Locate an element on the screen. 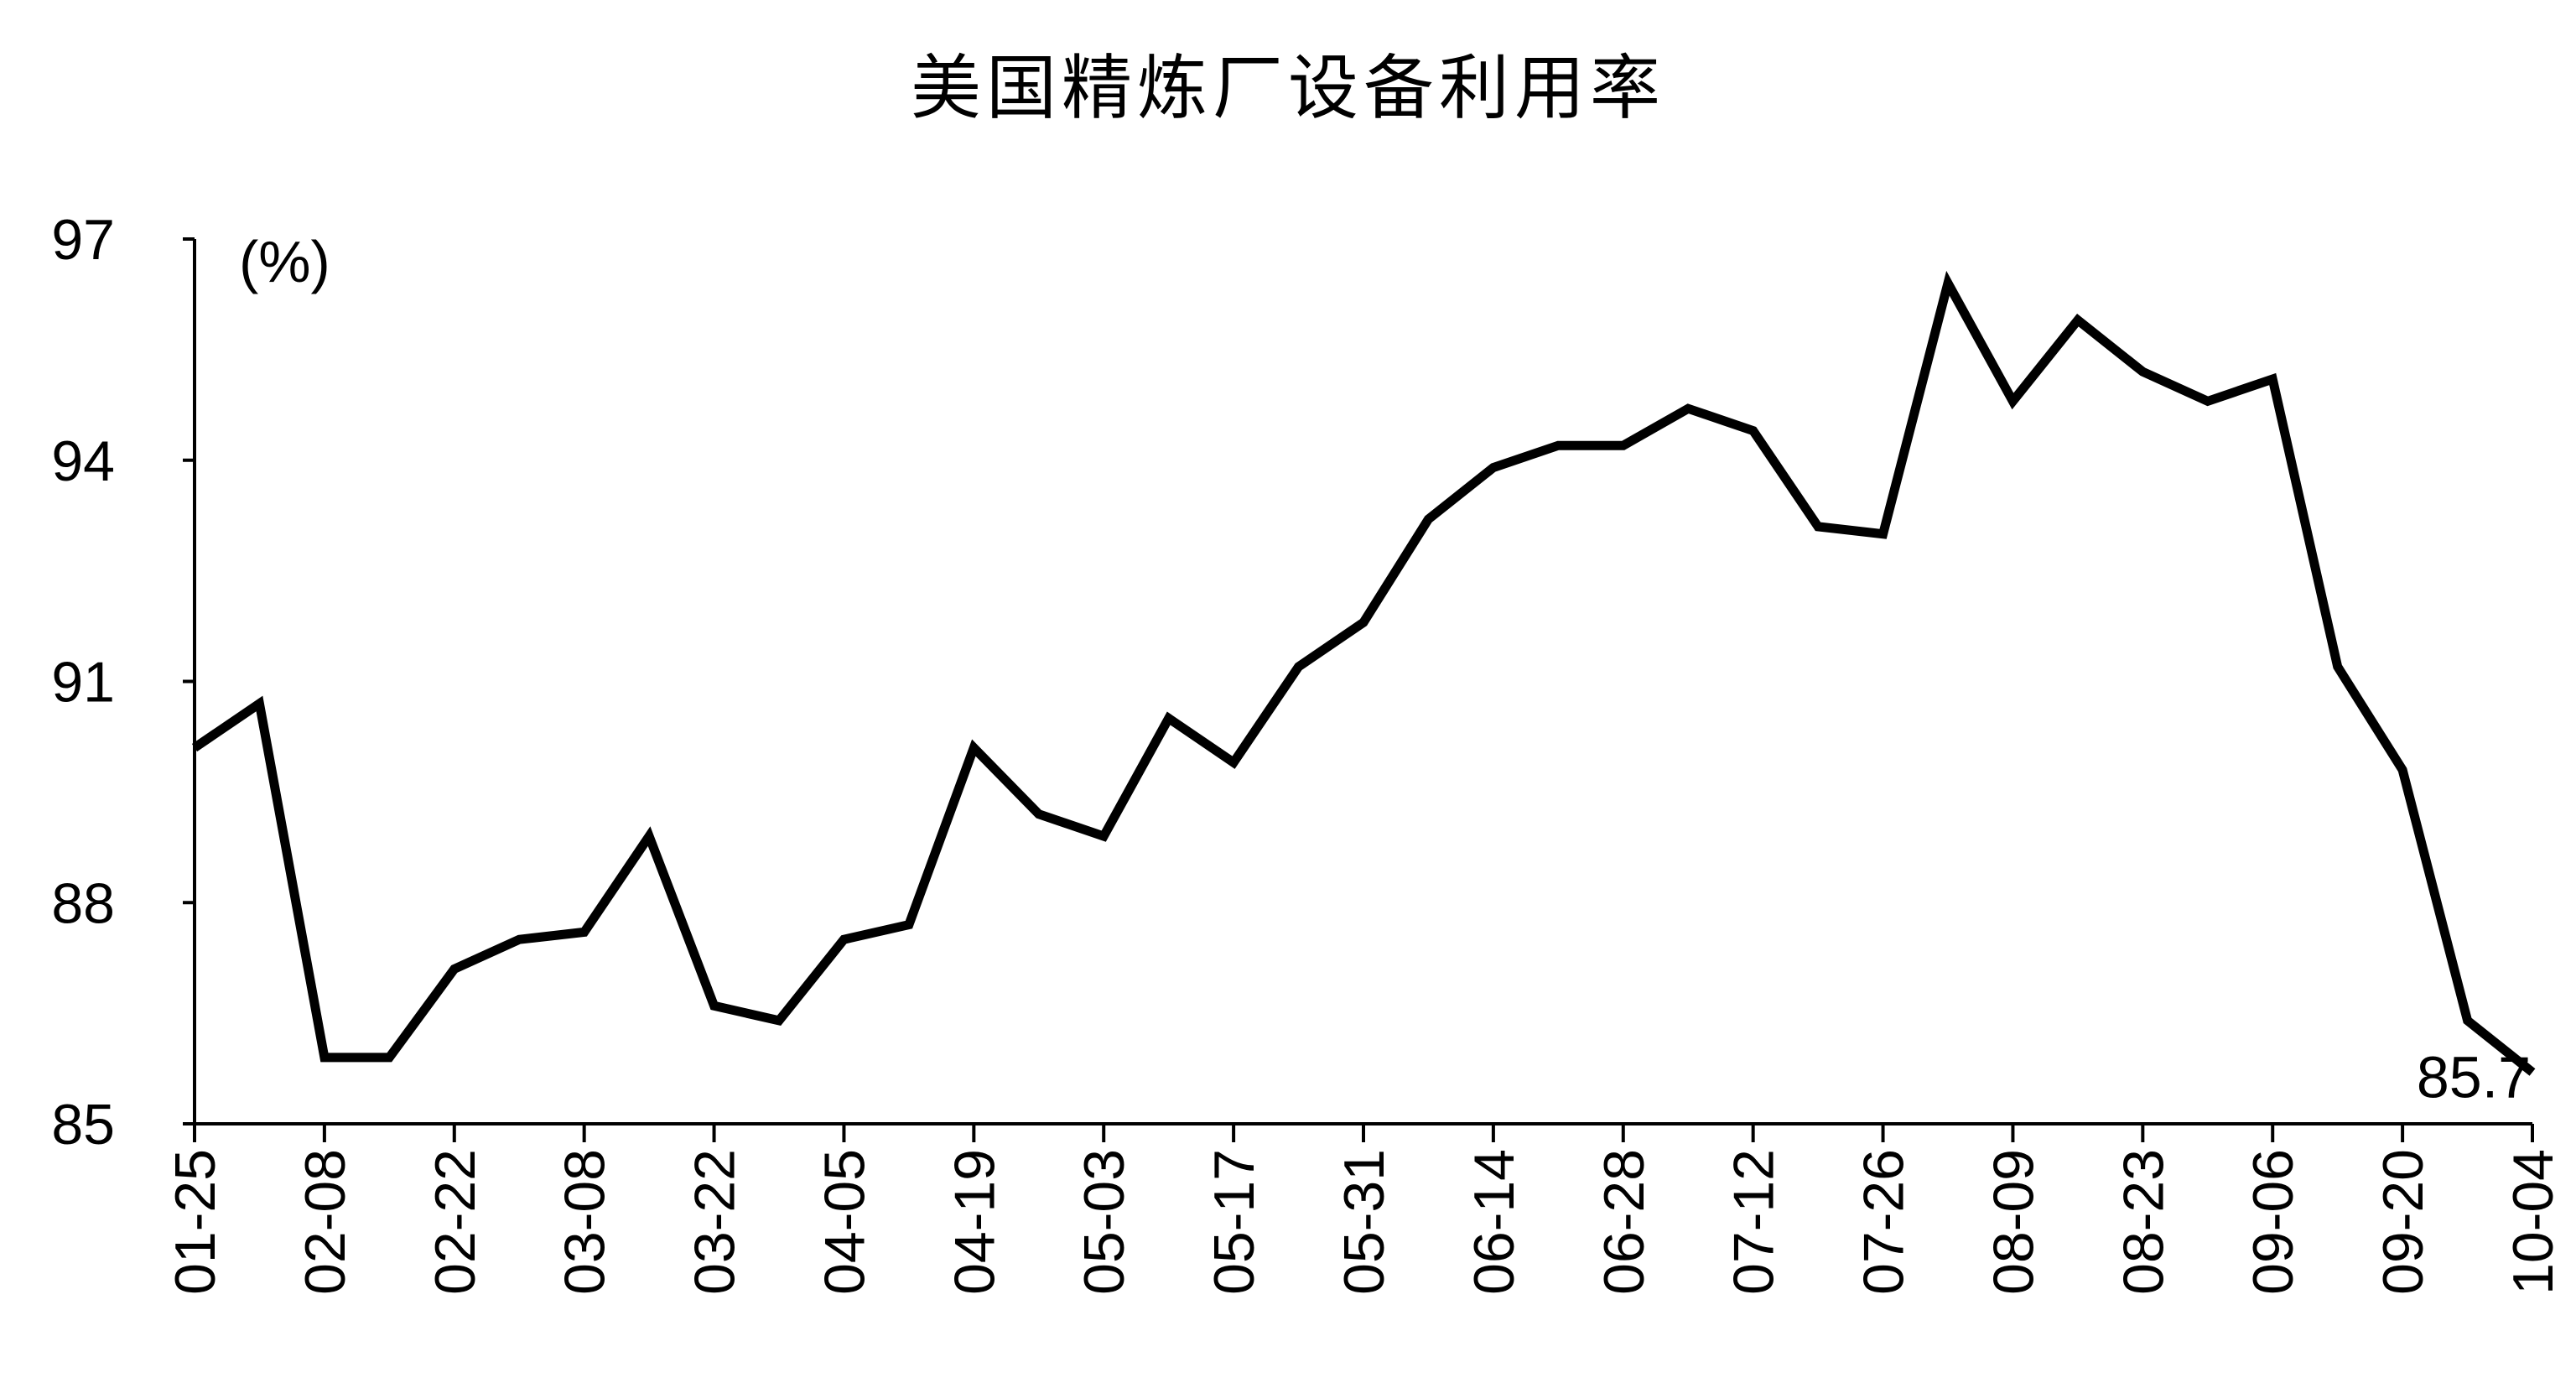 The height and width of the screenshot is (1388, 2576). x-tick-label: 06-28 is located at coordinates (1624, 1222).